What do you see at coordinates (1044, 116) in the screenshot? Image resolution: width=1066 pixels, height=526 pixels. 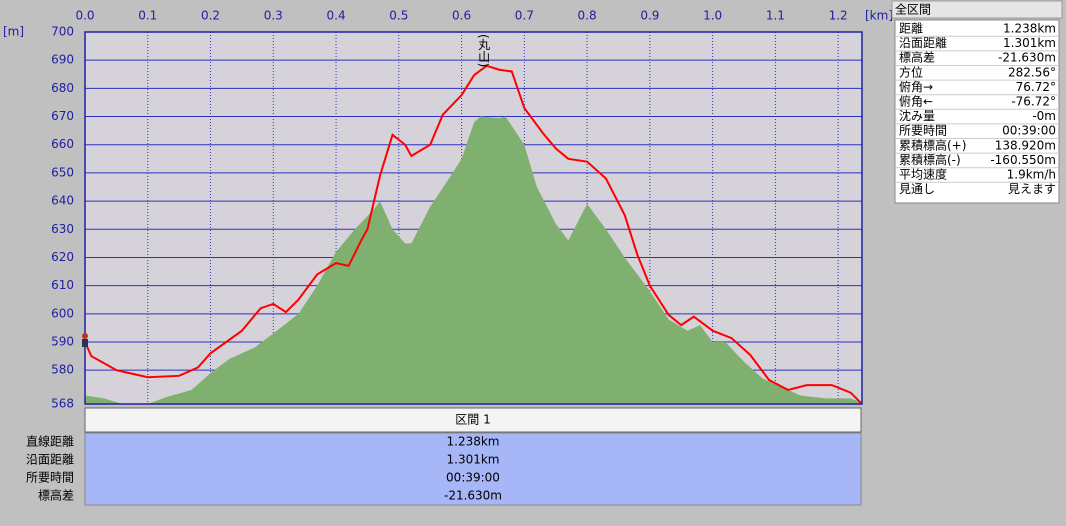 I see `panel-value: -0m` at bounding box center [1044, 116].